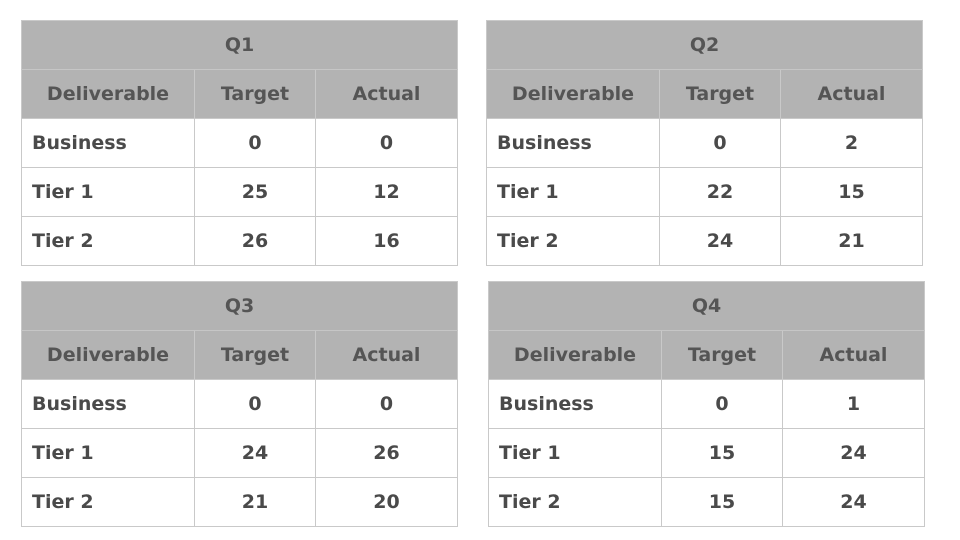 The height and width of the screenshot is (540, 960). What do you see at coordinates (386, 502) in the screenshot?
I see `actual-value: 20` at bounding box center [386, 502].